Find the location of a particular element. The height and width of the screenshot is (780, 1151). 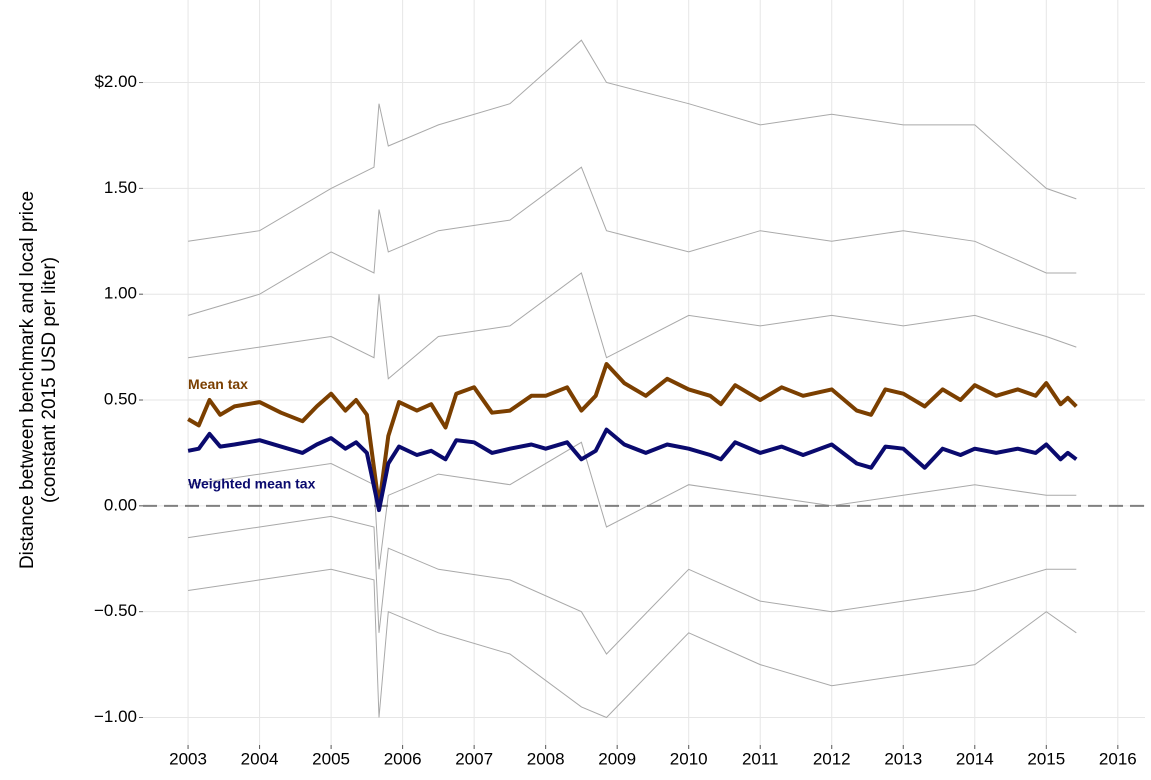

x-tick-label: 2005 is located at coordinates (331, 758).